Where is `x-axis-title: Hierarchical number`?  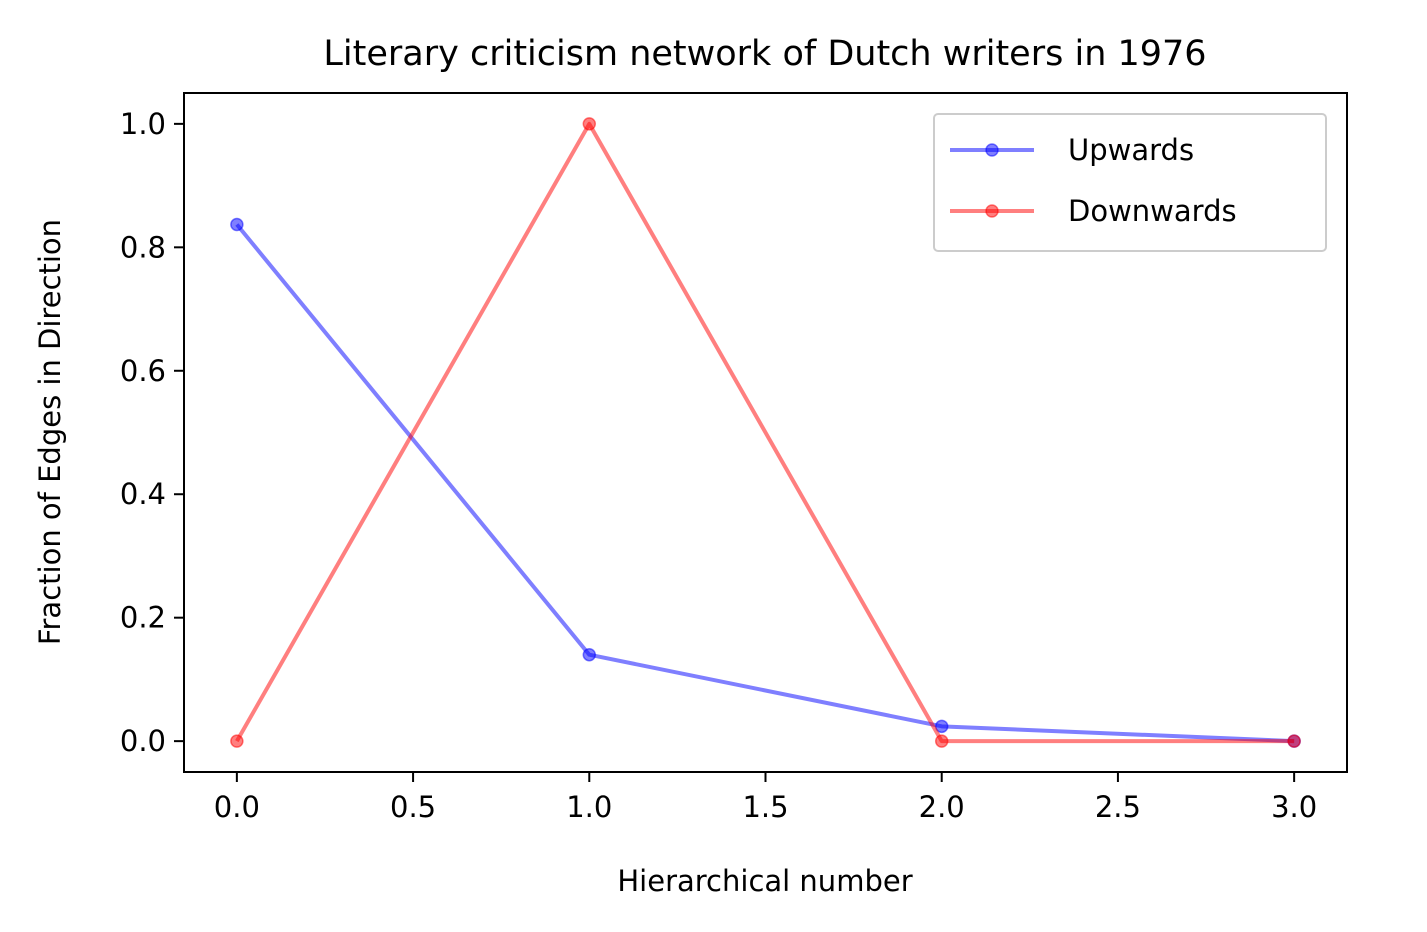
x-axis-title: Hierarchical number is located at coordinates (764, 881).